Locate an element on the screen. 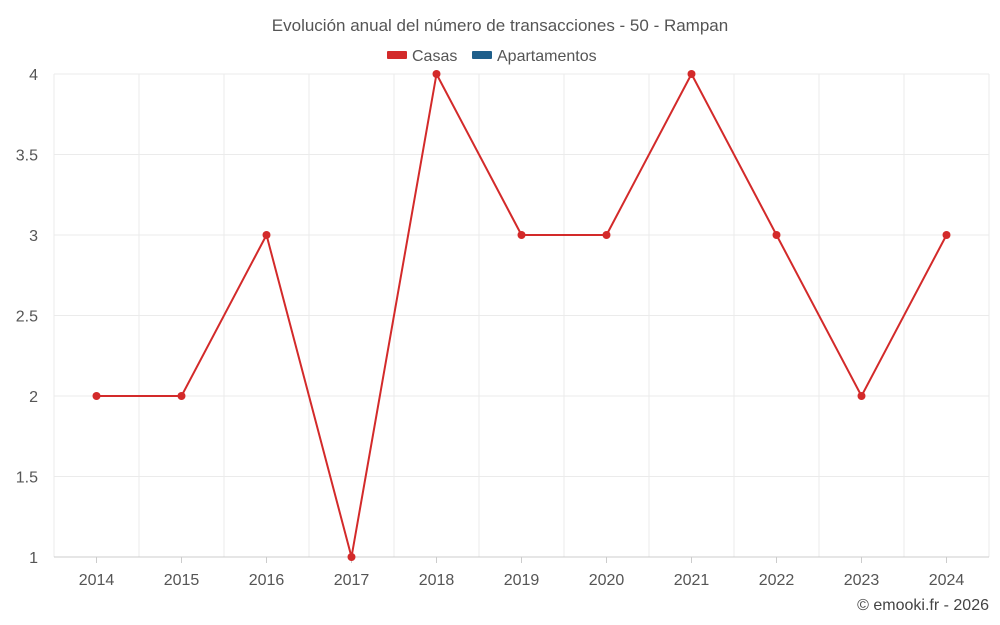 The image size is (1000, 625). y-tick-label: 4 is located at coordinates (33, 75).